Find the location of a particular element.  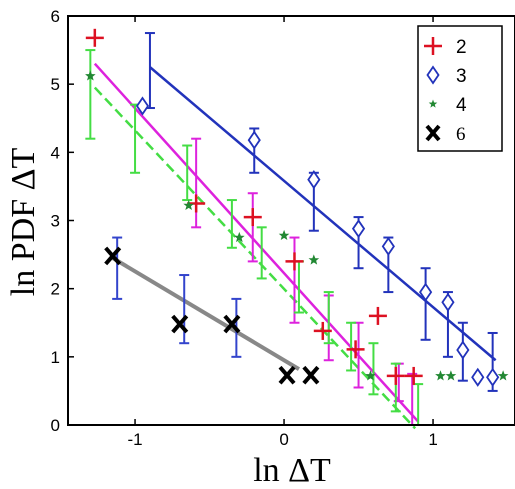

legend-marker-star is located at coordinates (433, 103).